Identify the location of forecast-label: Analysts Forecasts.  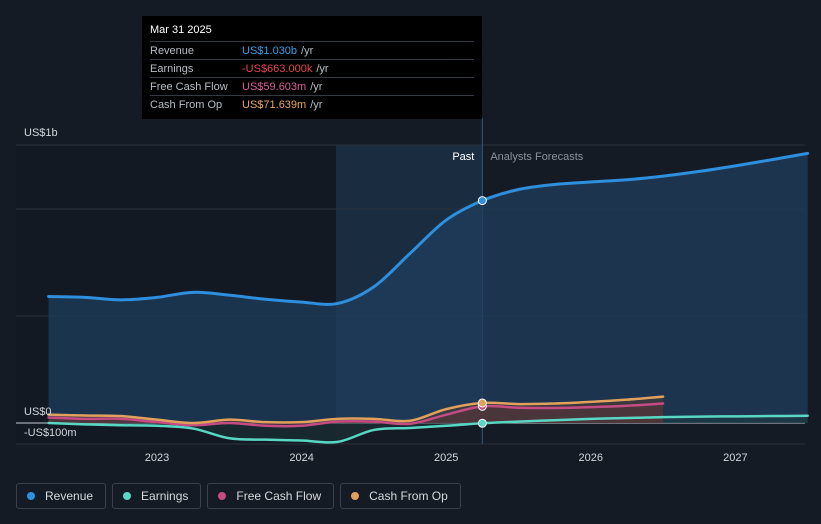
(536, 157).